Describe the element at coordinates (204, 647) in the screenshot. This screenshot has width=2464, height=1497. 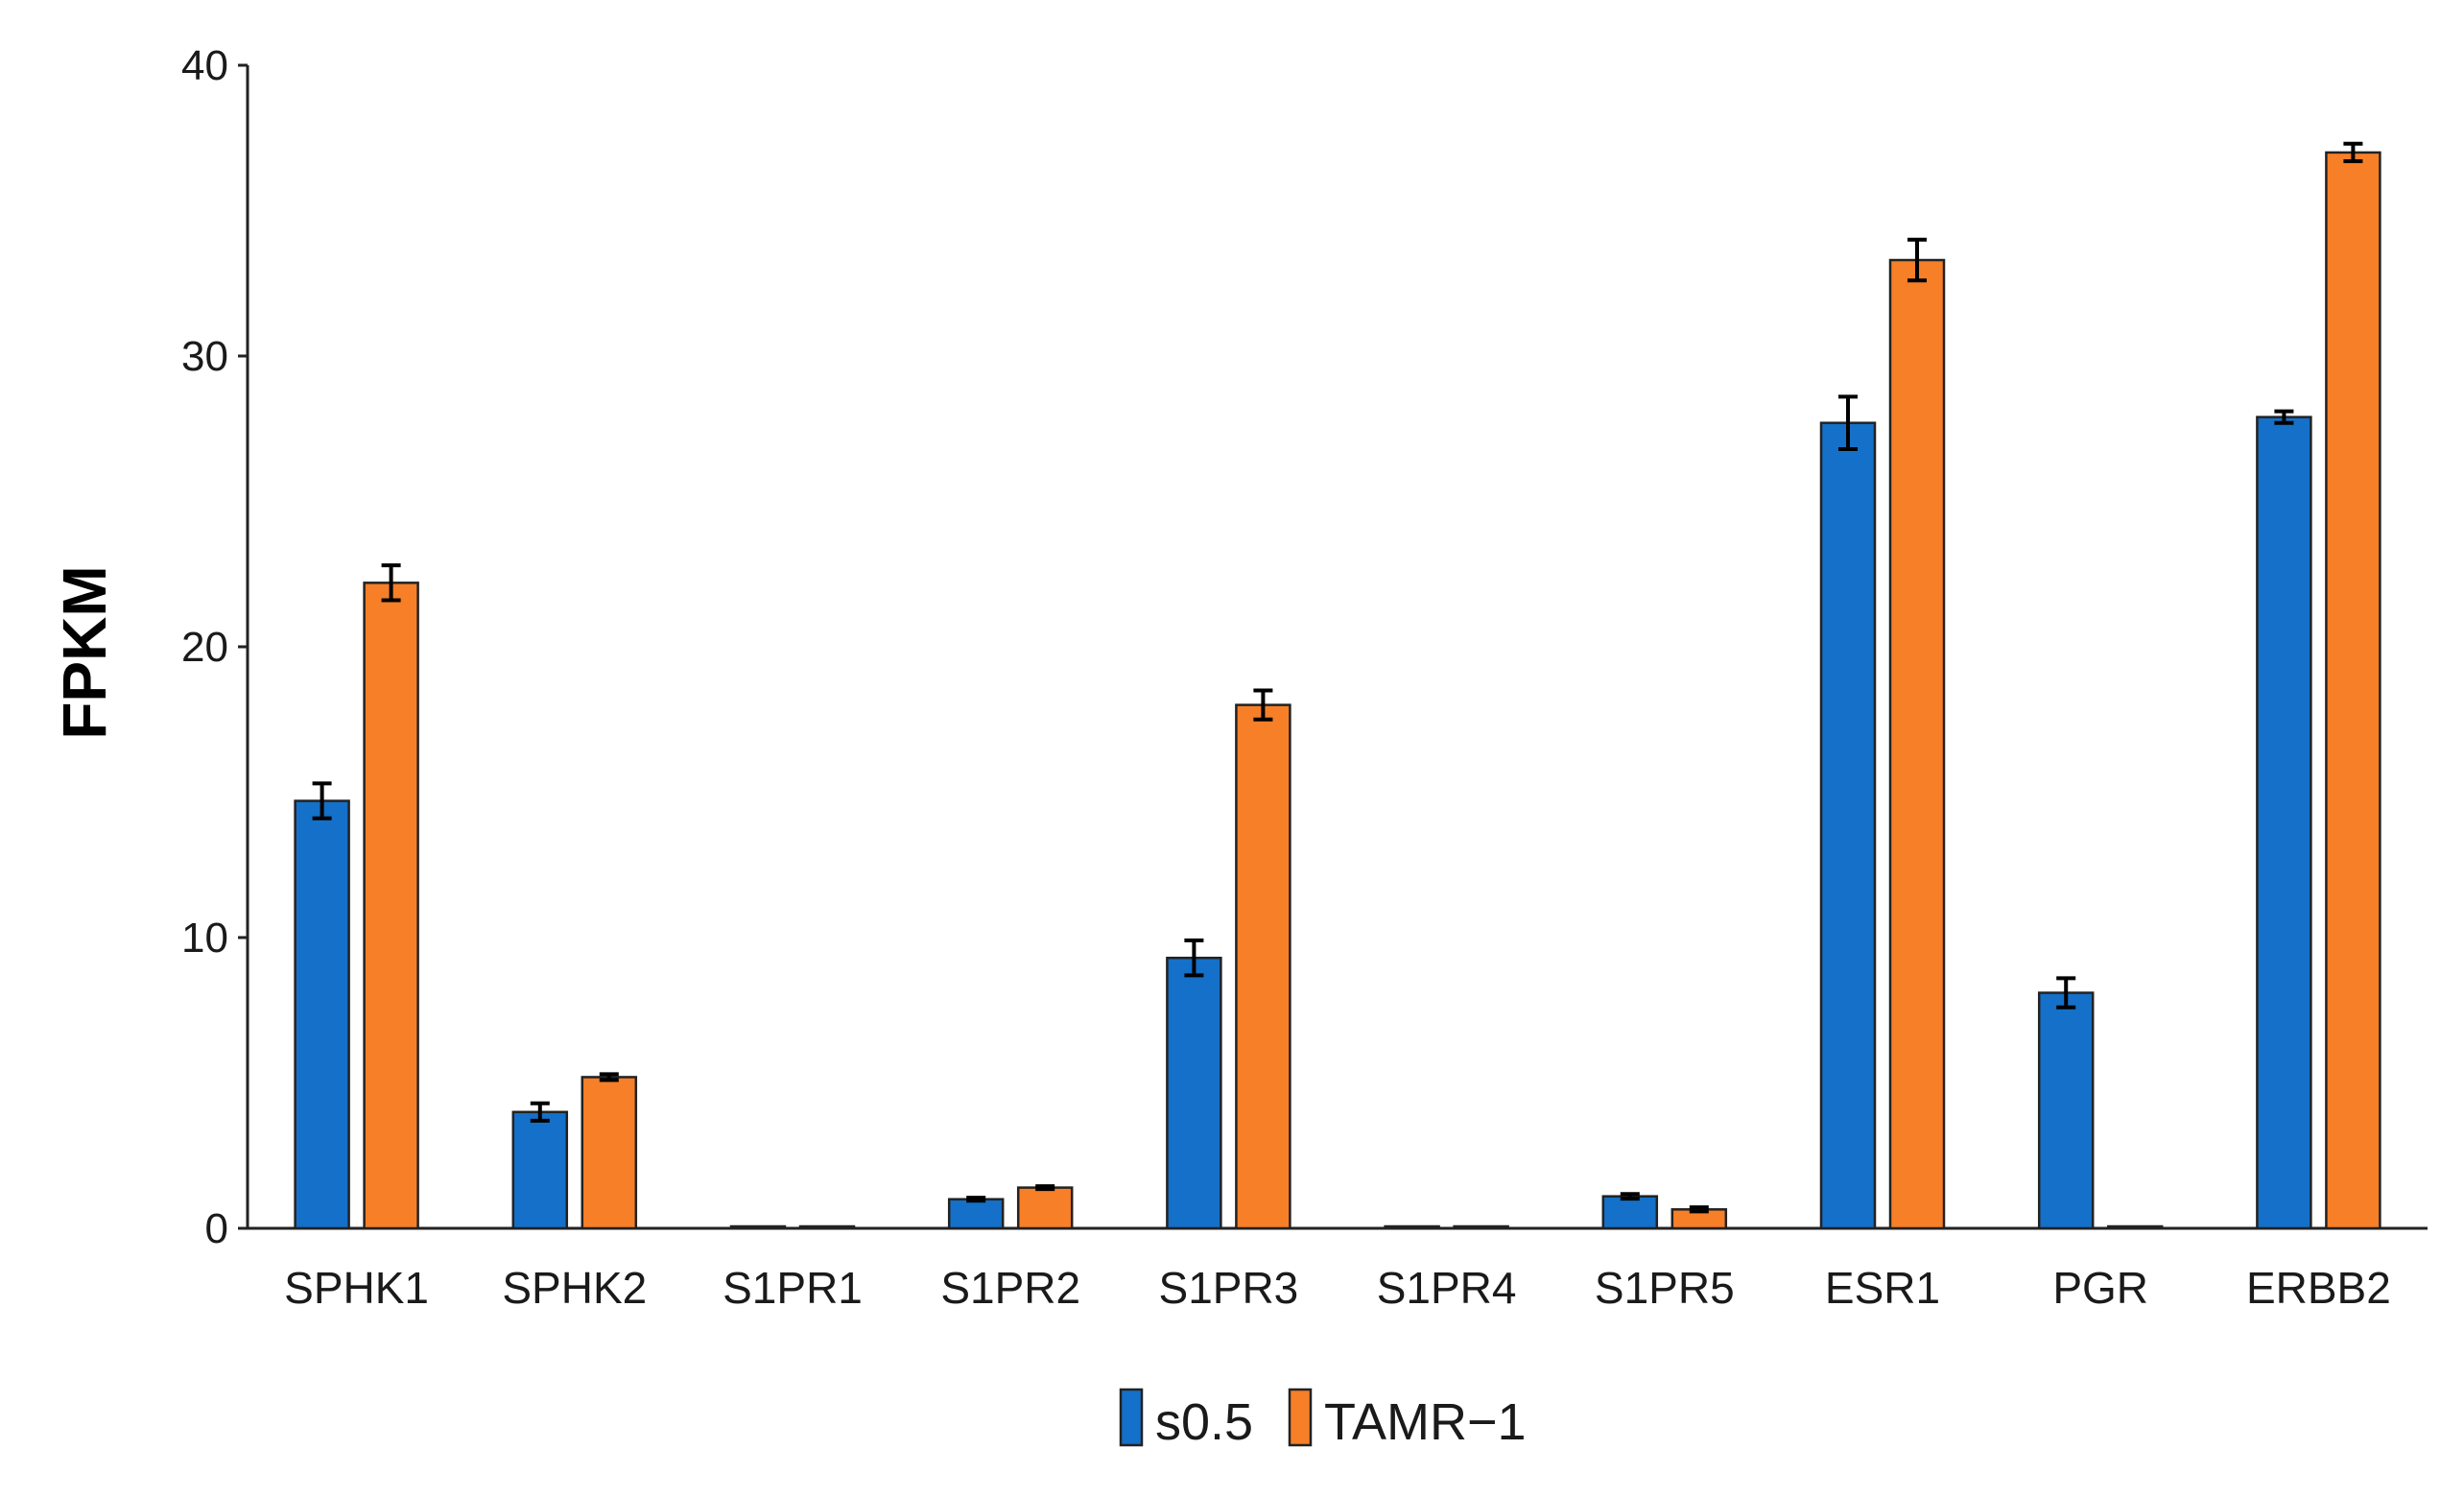
I see `y-tick-label: 20` at that location.